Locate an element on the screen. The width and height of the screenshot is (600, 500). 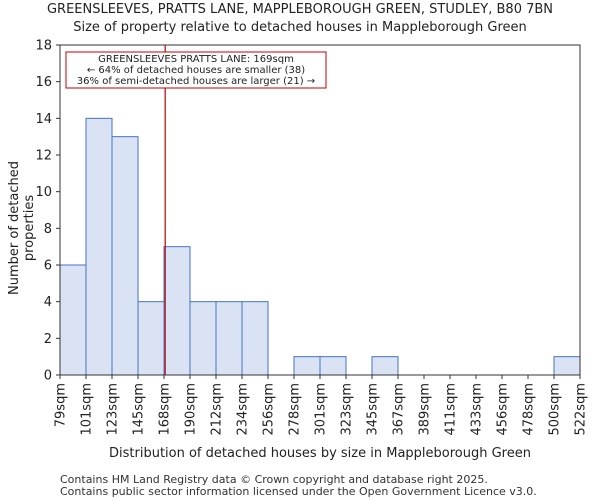
y-tick-label: 12 is located at coordinates (43, 156).